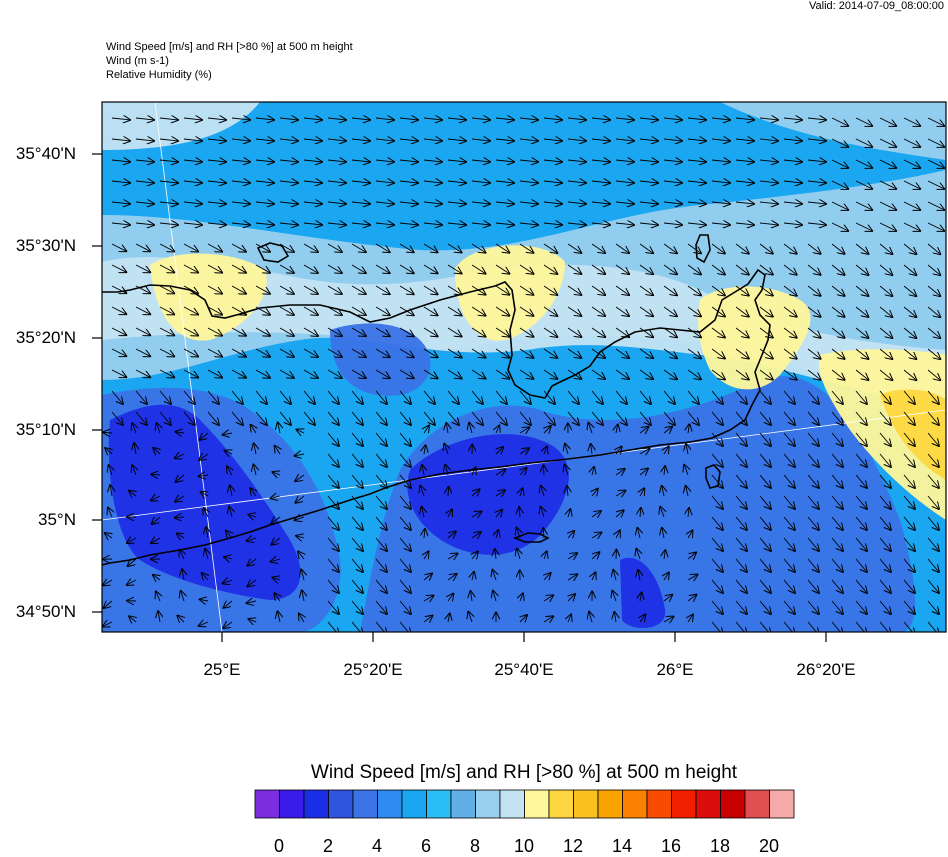 The height and width of the screenshot is (857, 948). I want to click on lat-label: 35°20'N, so click(38, 338).